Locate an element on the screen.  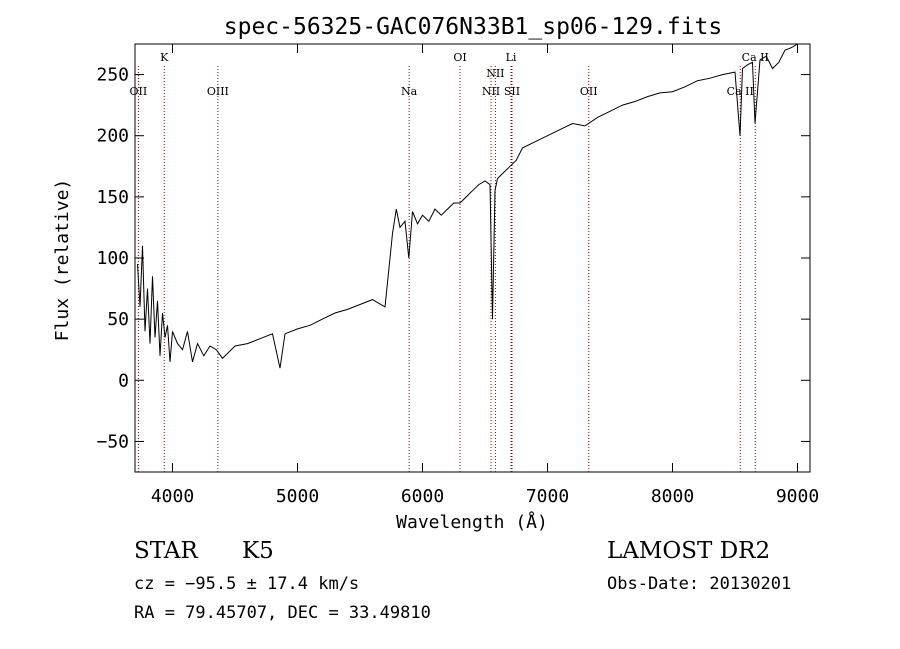
sky-coordinates: RA = 79.45707, DEC = 33.49810 is located at coordinates (282, 613).